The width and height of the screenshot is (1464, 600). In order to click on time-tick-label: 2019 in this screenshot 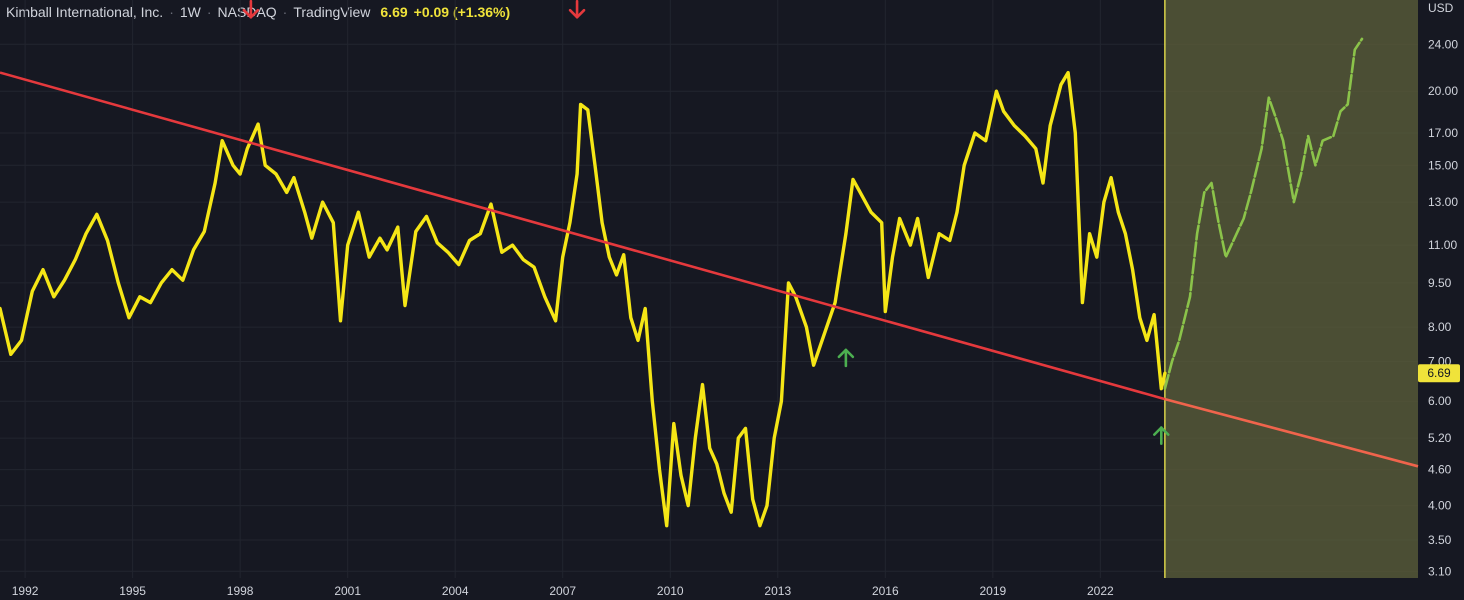, I will do `click(992, 591)`.